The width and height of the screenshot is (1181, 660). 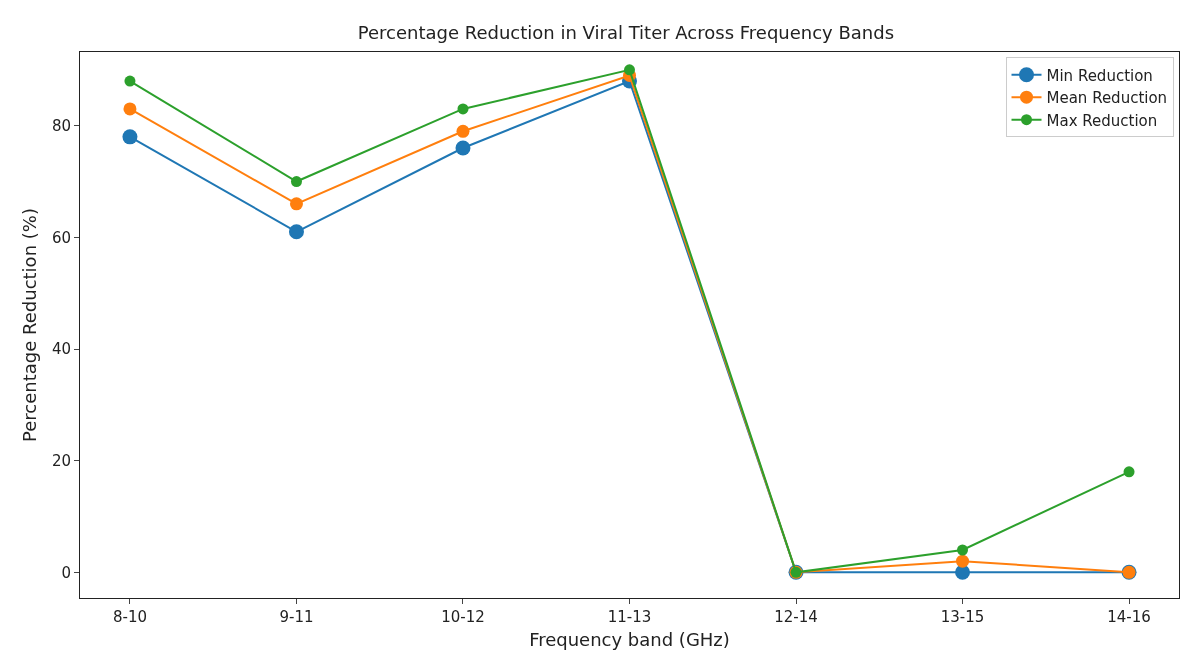 What do you see at coordinates (61, 460) in the screenshot?
I see `y-tick-label: 20` at bounding box center [61, 460].